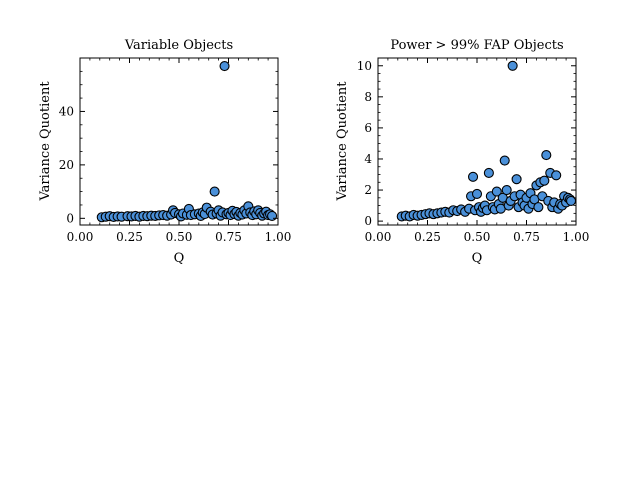 Image resolution: width=640 pixels, height=480 pixels. What do you see at coordinates (368, 159) in the screenshot?
I see `y-tick-label: 4` at bounding box center [368, 159].